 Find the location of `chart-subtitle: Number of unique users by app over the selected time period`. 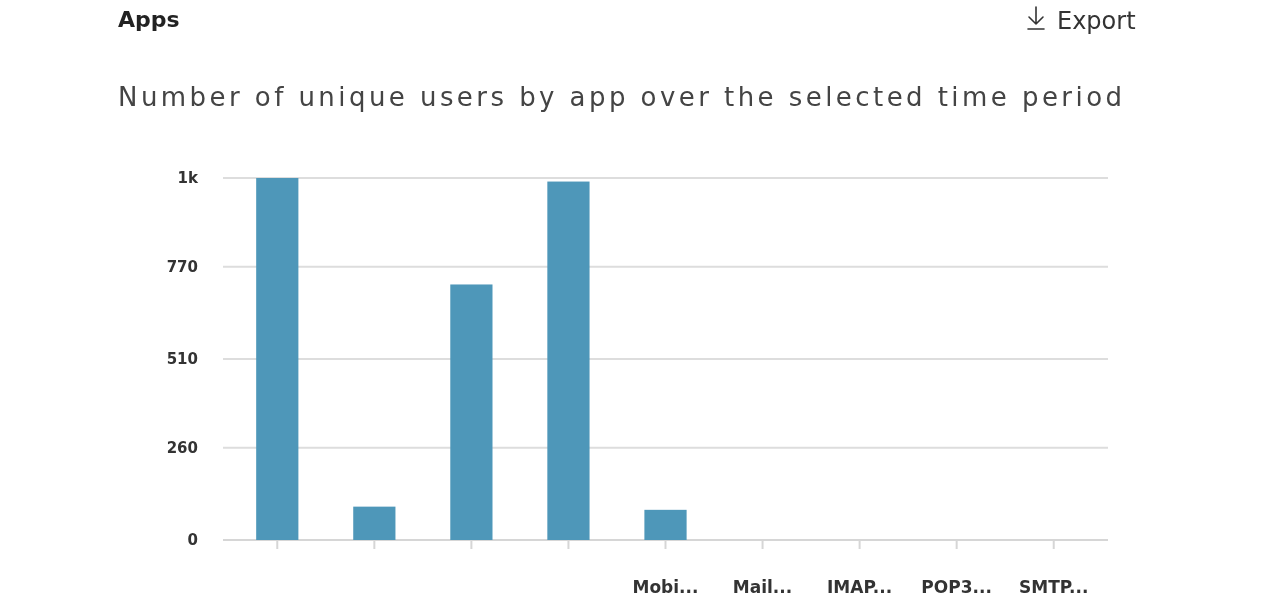

chart-subtitle: Number of unique users by app over the selected time period is located at coordinates (620, 97).